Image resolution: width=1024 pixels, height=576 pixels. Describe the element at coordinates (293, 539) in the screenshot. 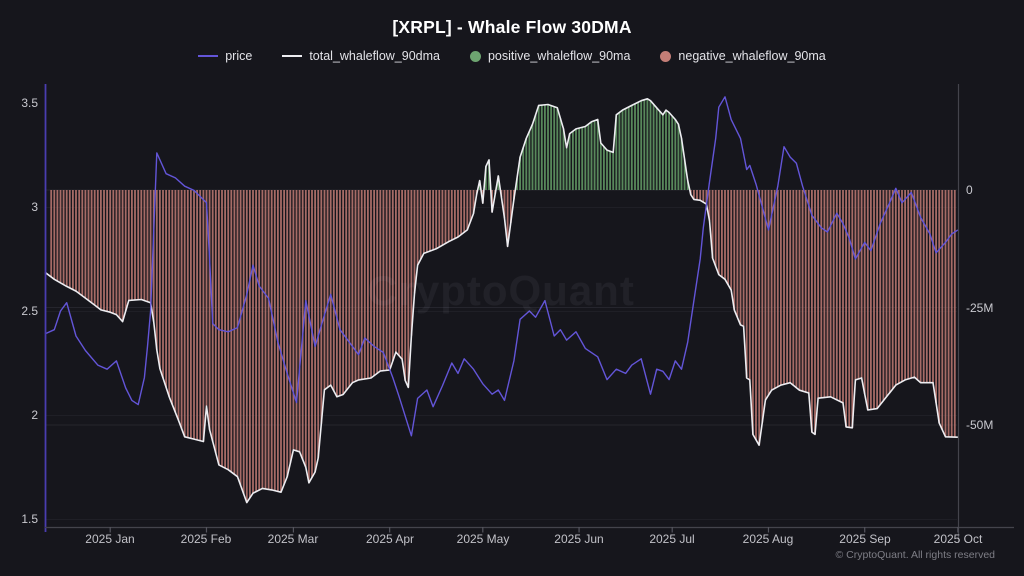

I see `x-axis-tick: 2025 Mar` at that location.